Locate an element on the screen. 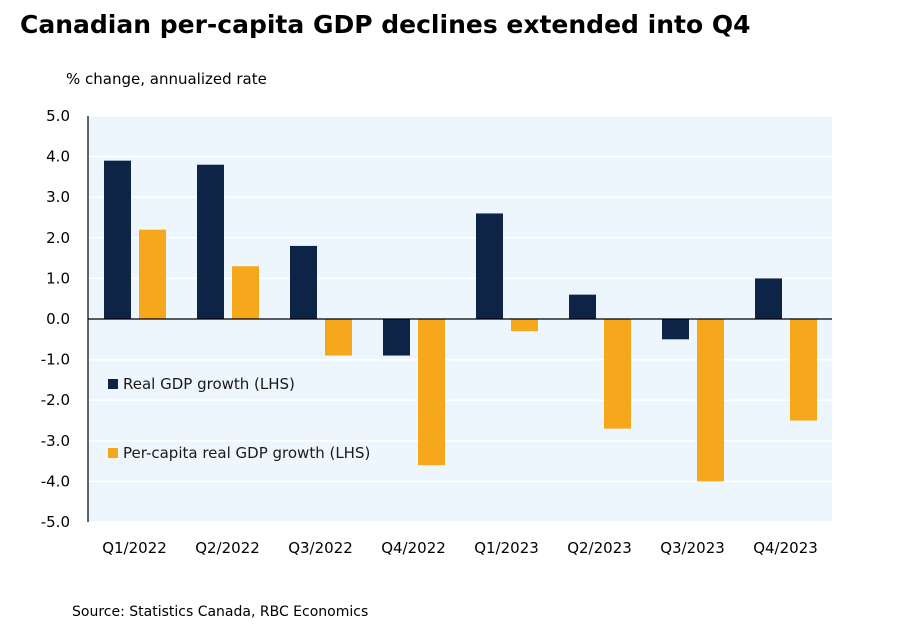 This screenshot has width=915, height=643. y-tick-label: -3.0 is located at coordinates (55, 441).